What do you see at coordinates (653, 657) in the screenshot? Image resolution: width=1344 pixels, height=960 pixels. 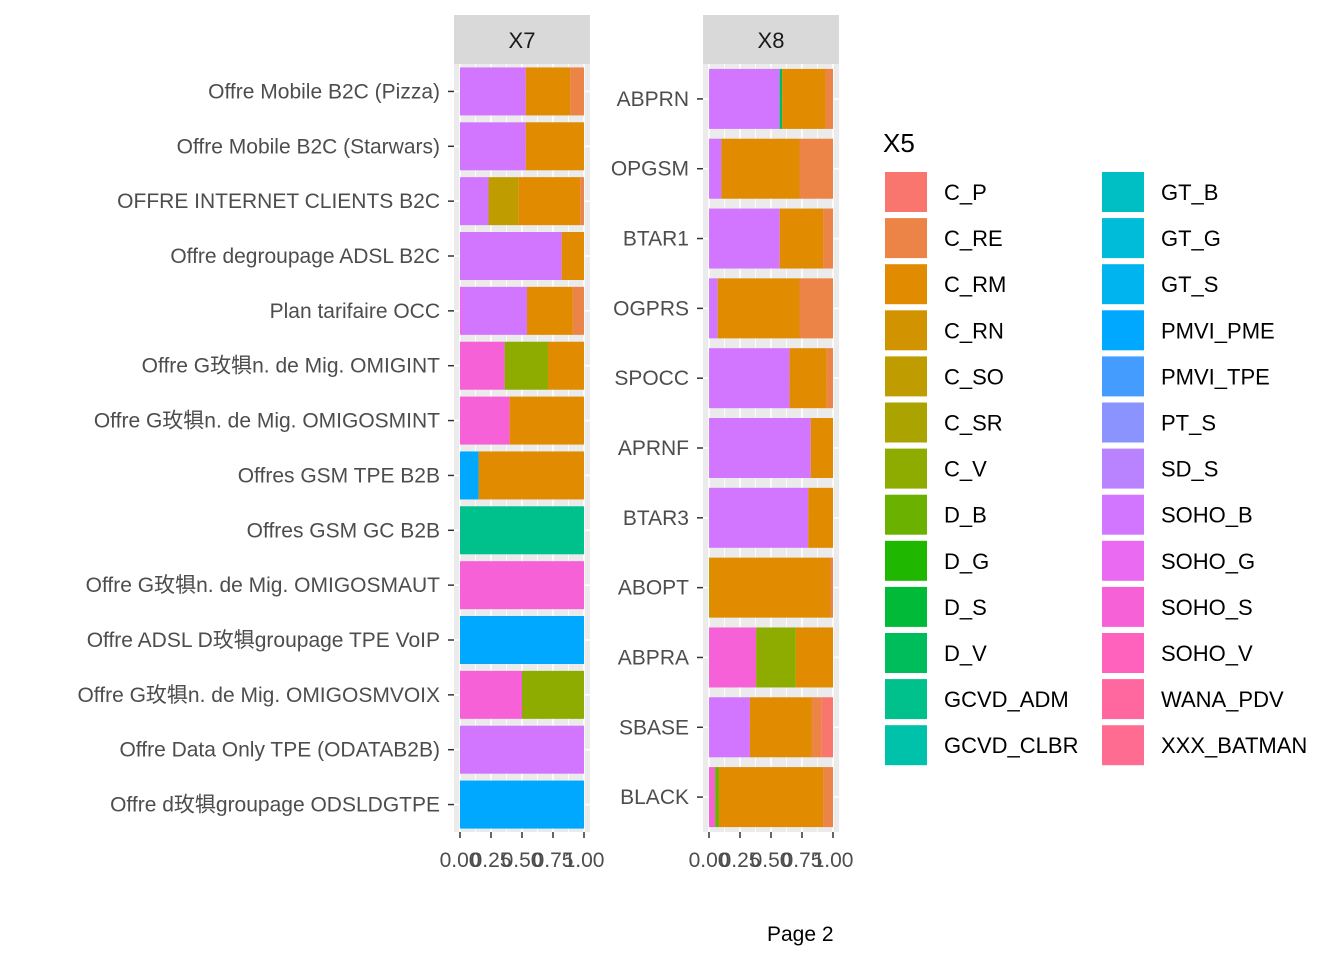 I see `category-label: ABPRA` at bounding box center [653, 657].